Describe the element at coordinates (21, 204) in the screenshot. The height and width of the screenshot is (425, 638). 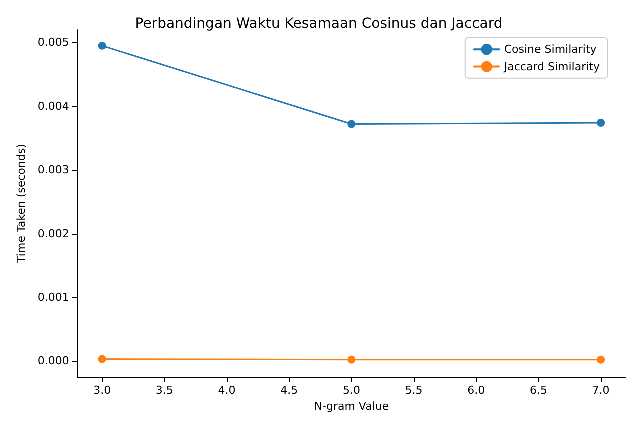
I see `y-axis-title: Time Taken (seconds)` at that location.